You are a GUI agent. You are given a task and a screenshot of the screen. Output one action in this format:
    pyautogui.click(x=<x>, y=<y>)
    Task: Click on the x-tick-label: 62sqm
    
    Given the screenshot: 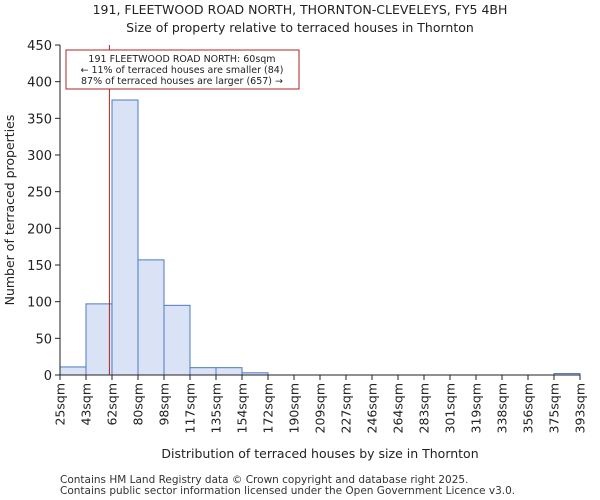 What is the action you would take?
    pyautogui.click(x=112, y=404)
    